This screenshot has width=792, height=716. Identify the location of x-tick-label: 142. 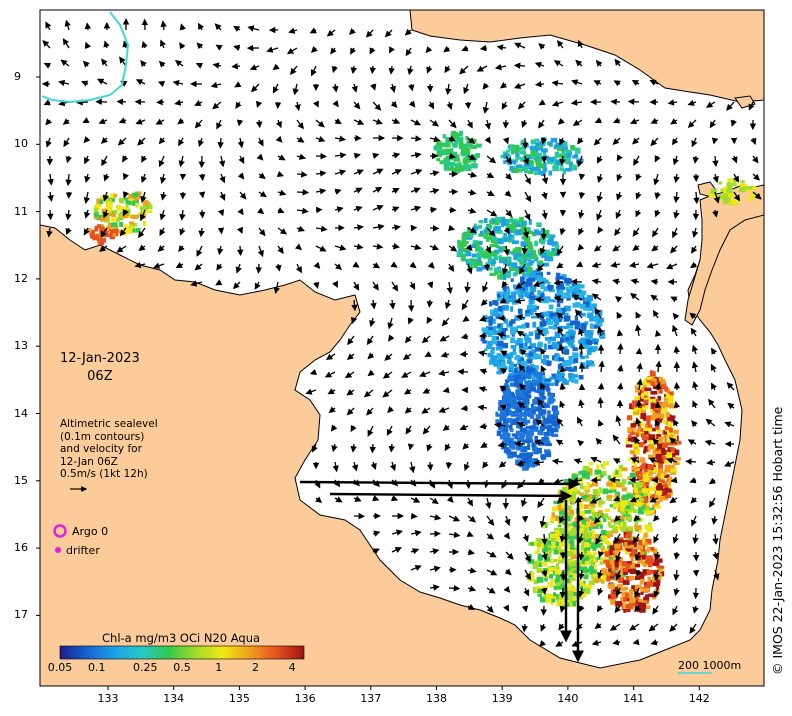
(699, 698).